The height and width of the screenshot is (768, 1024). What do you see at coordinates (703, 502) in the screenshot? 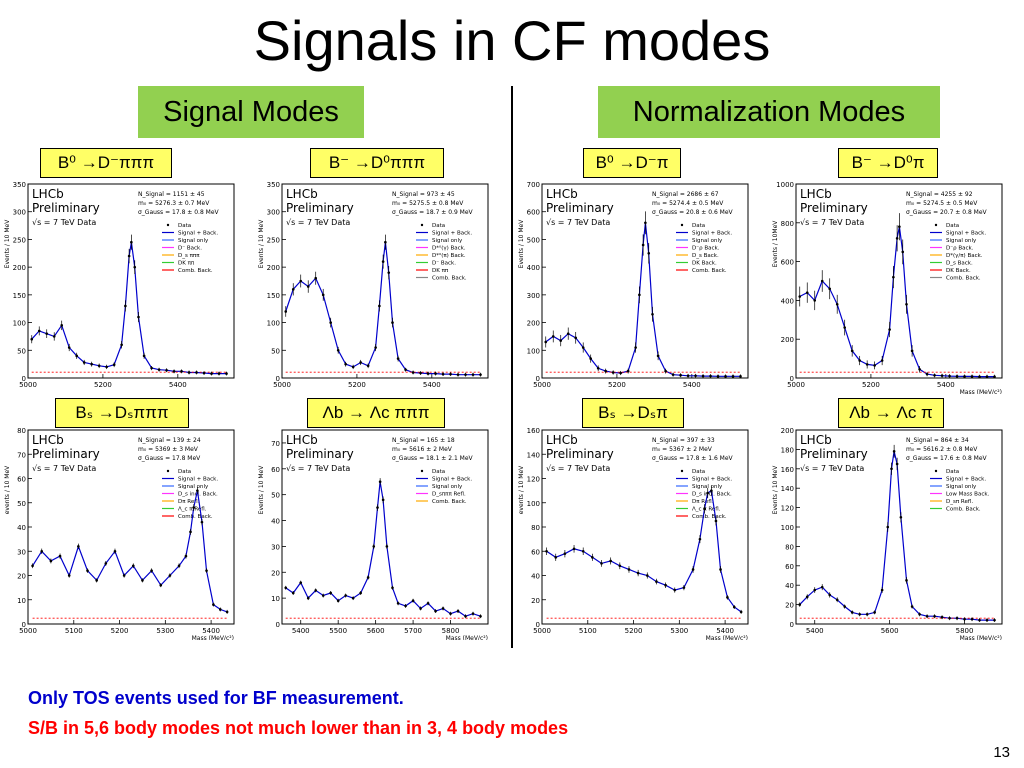
I see `legend-entry: Dπ Refl.` at bounding box center [703, 502].